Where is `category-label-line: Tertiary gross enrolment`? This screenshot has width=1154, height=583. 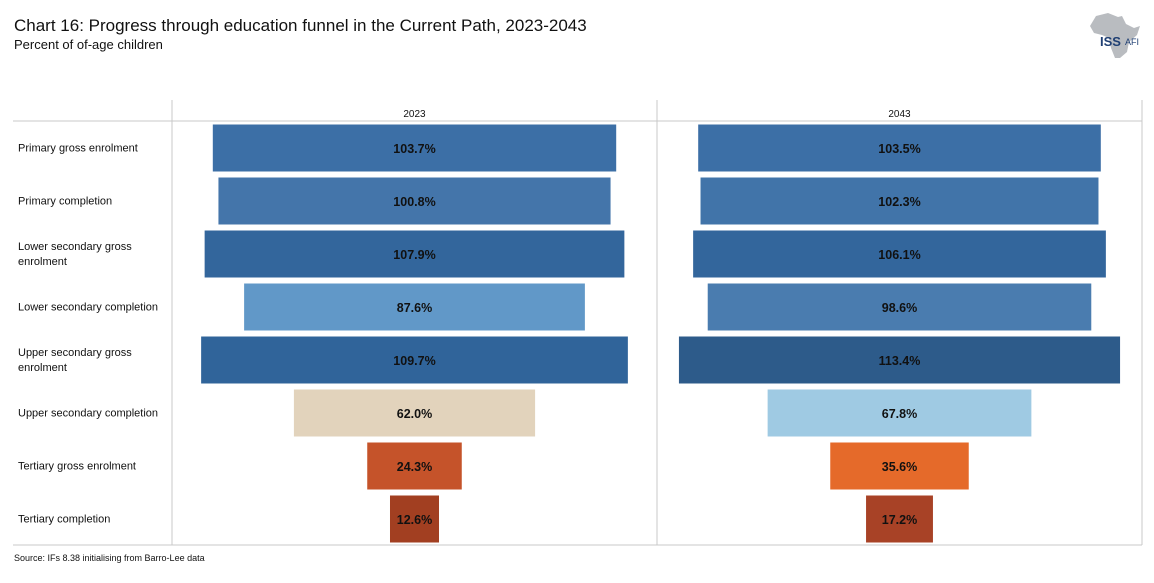 category-label-line: Tertiary gross enrolment is located at coordinates (77, 467).